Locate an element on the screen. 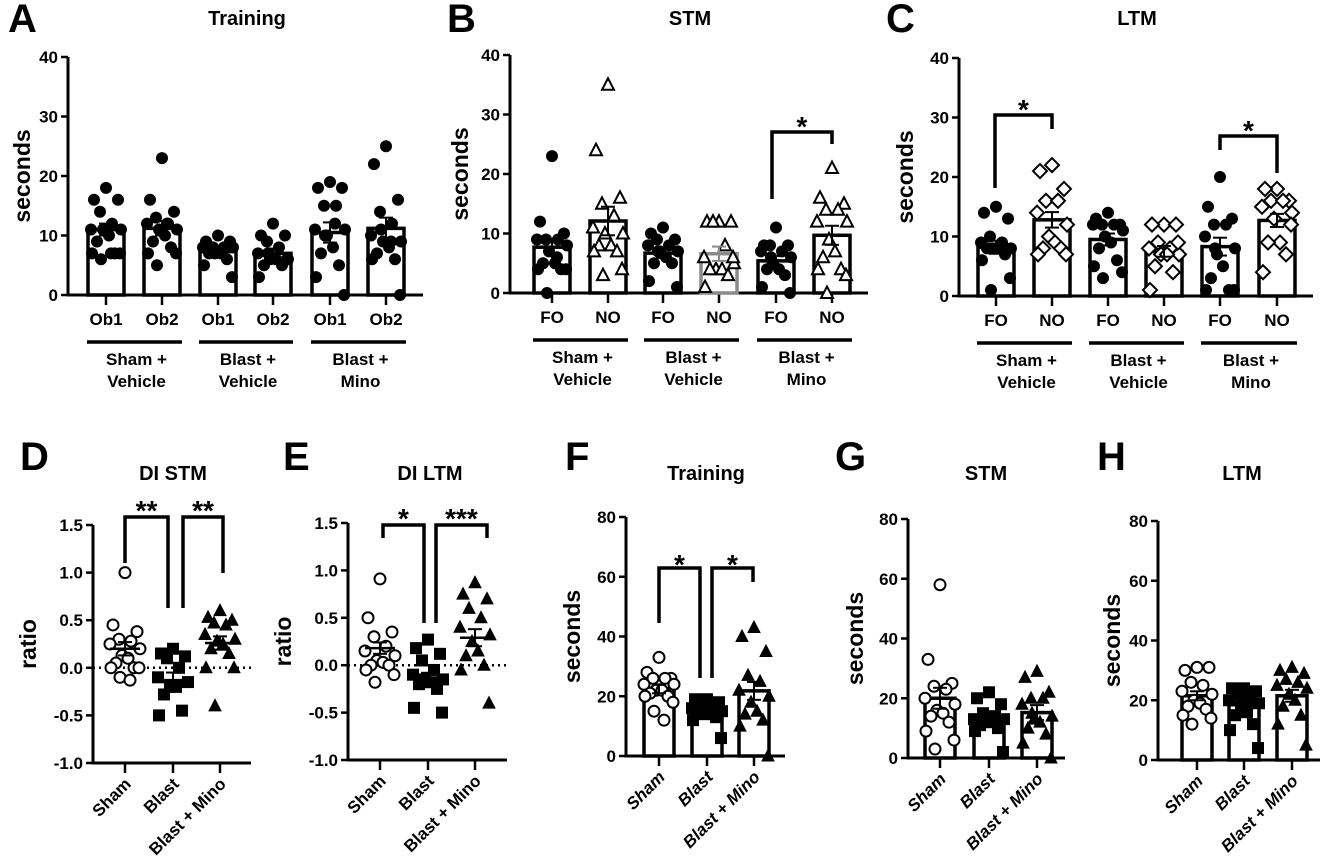 The width and height of the screenshot is (1325, 868). series-blast-mino-ob1 is located at coordinates (330, 238).